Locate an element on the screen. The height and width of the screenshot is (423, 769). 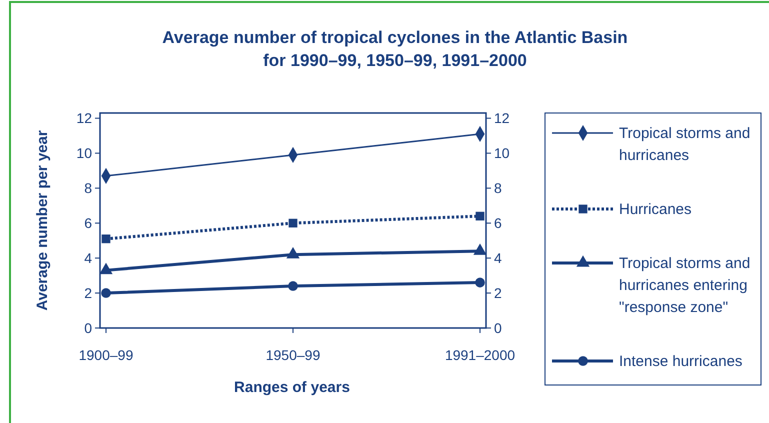
x-tick-label: 1991–2000 is located at coordinates (480, 355).